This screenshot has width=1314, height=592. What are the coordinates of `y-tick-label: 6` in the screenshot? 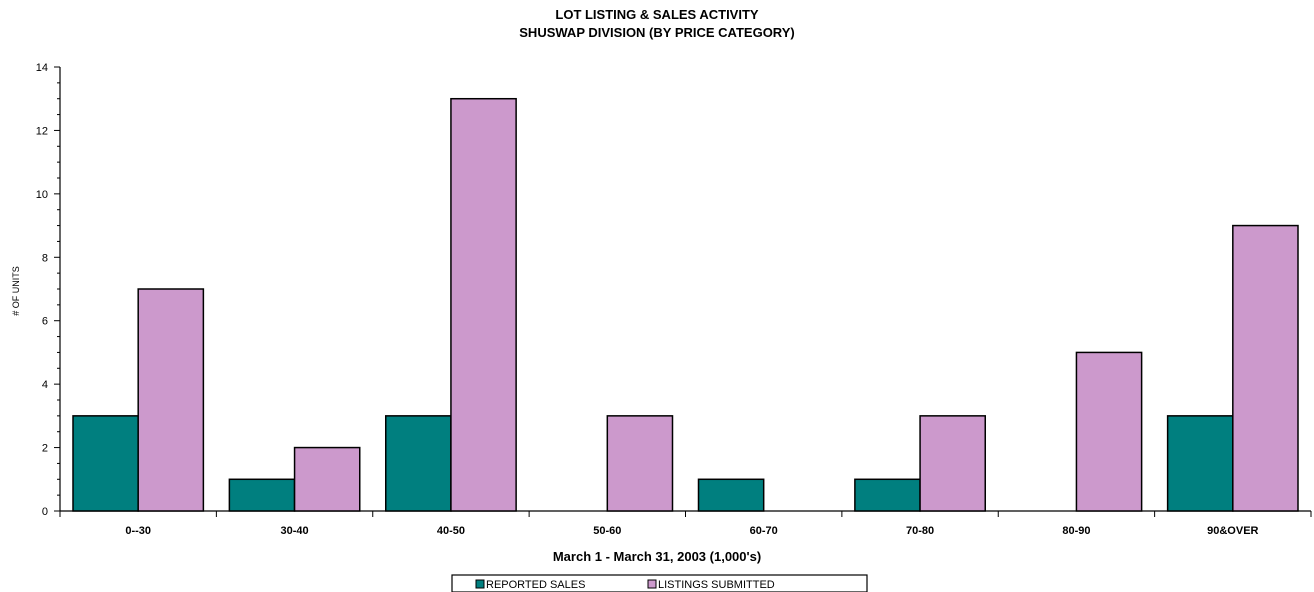 It's located at (45, 322).